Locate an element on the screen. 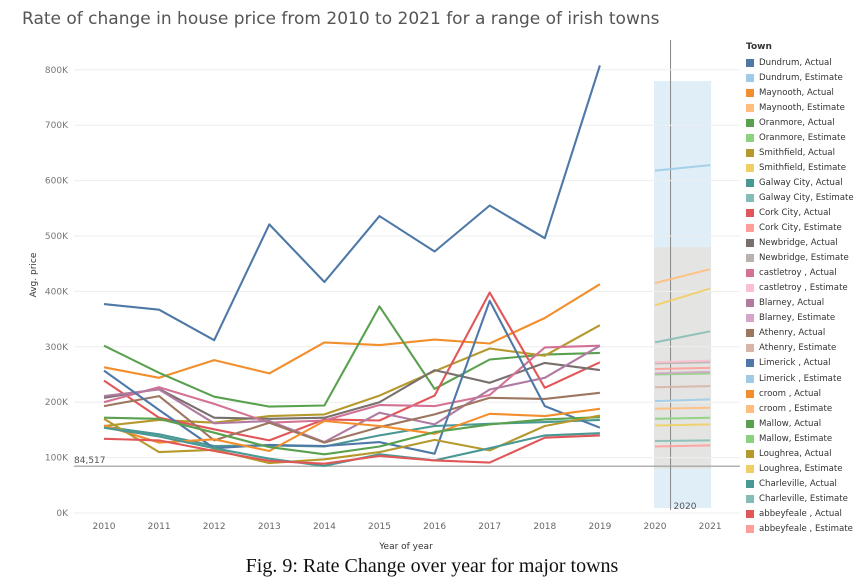 Image resolution: width=864 pixels, height=587 pixels. legend-label: Oranmore, Actual is located at coordinates (797, 122).